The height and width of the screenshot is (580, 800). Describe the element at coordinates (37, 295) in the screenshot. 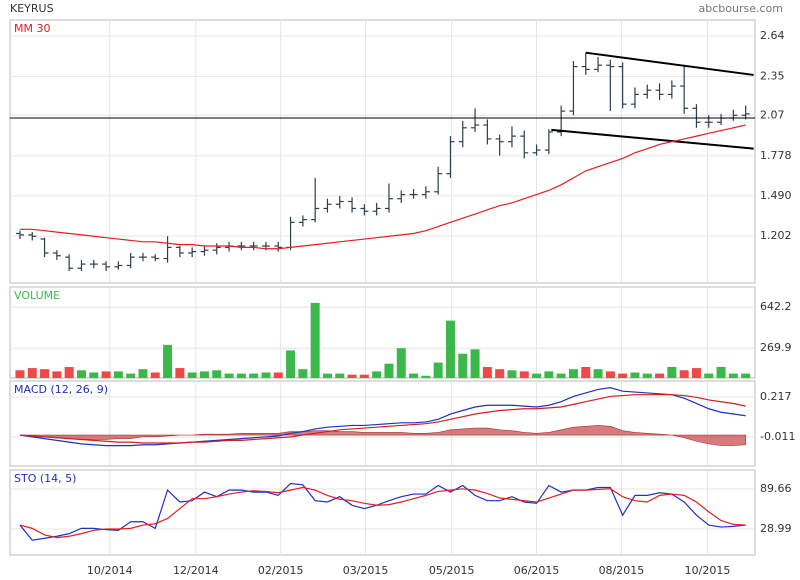

I see `panel-title: VOLUME` at that location.